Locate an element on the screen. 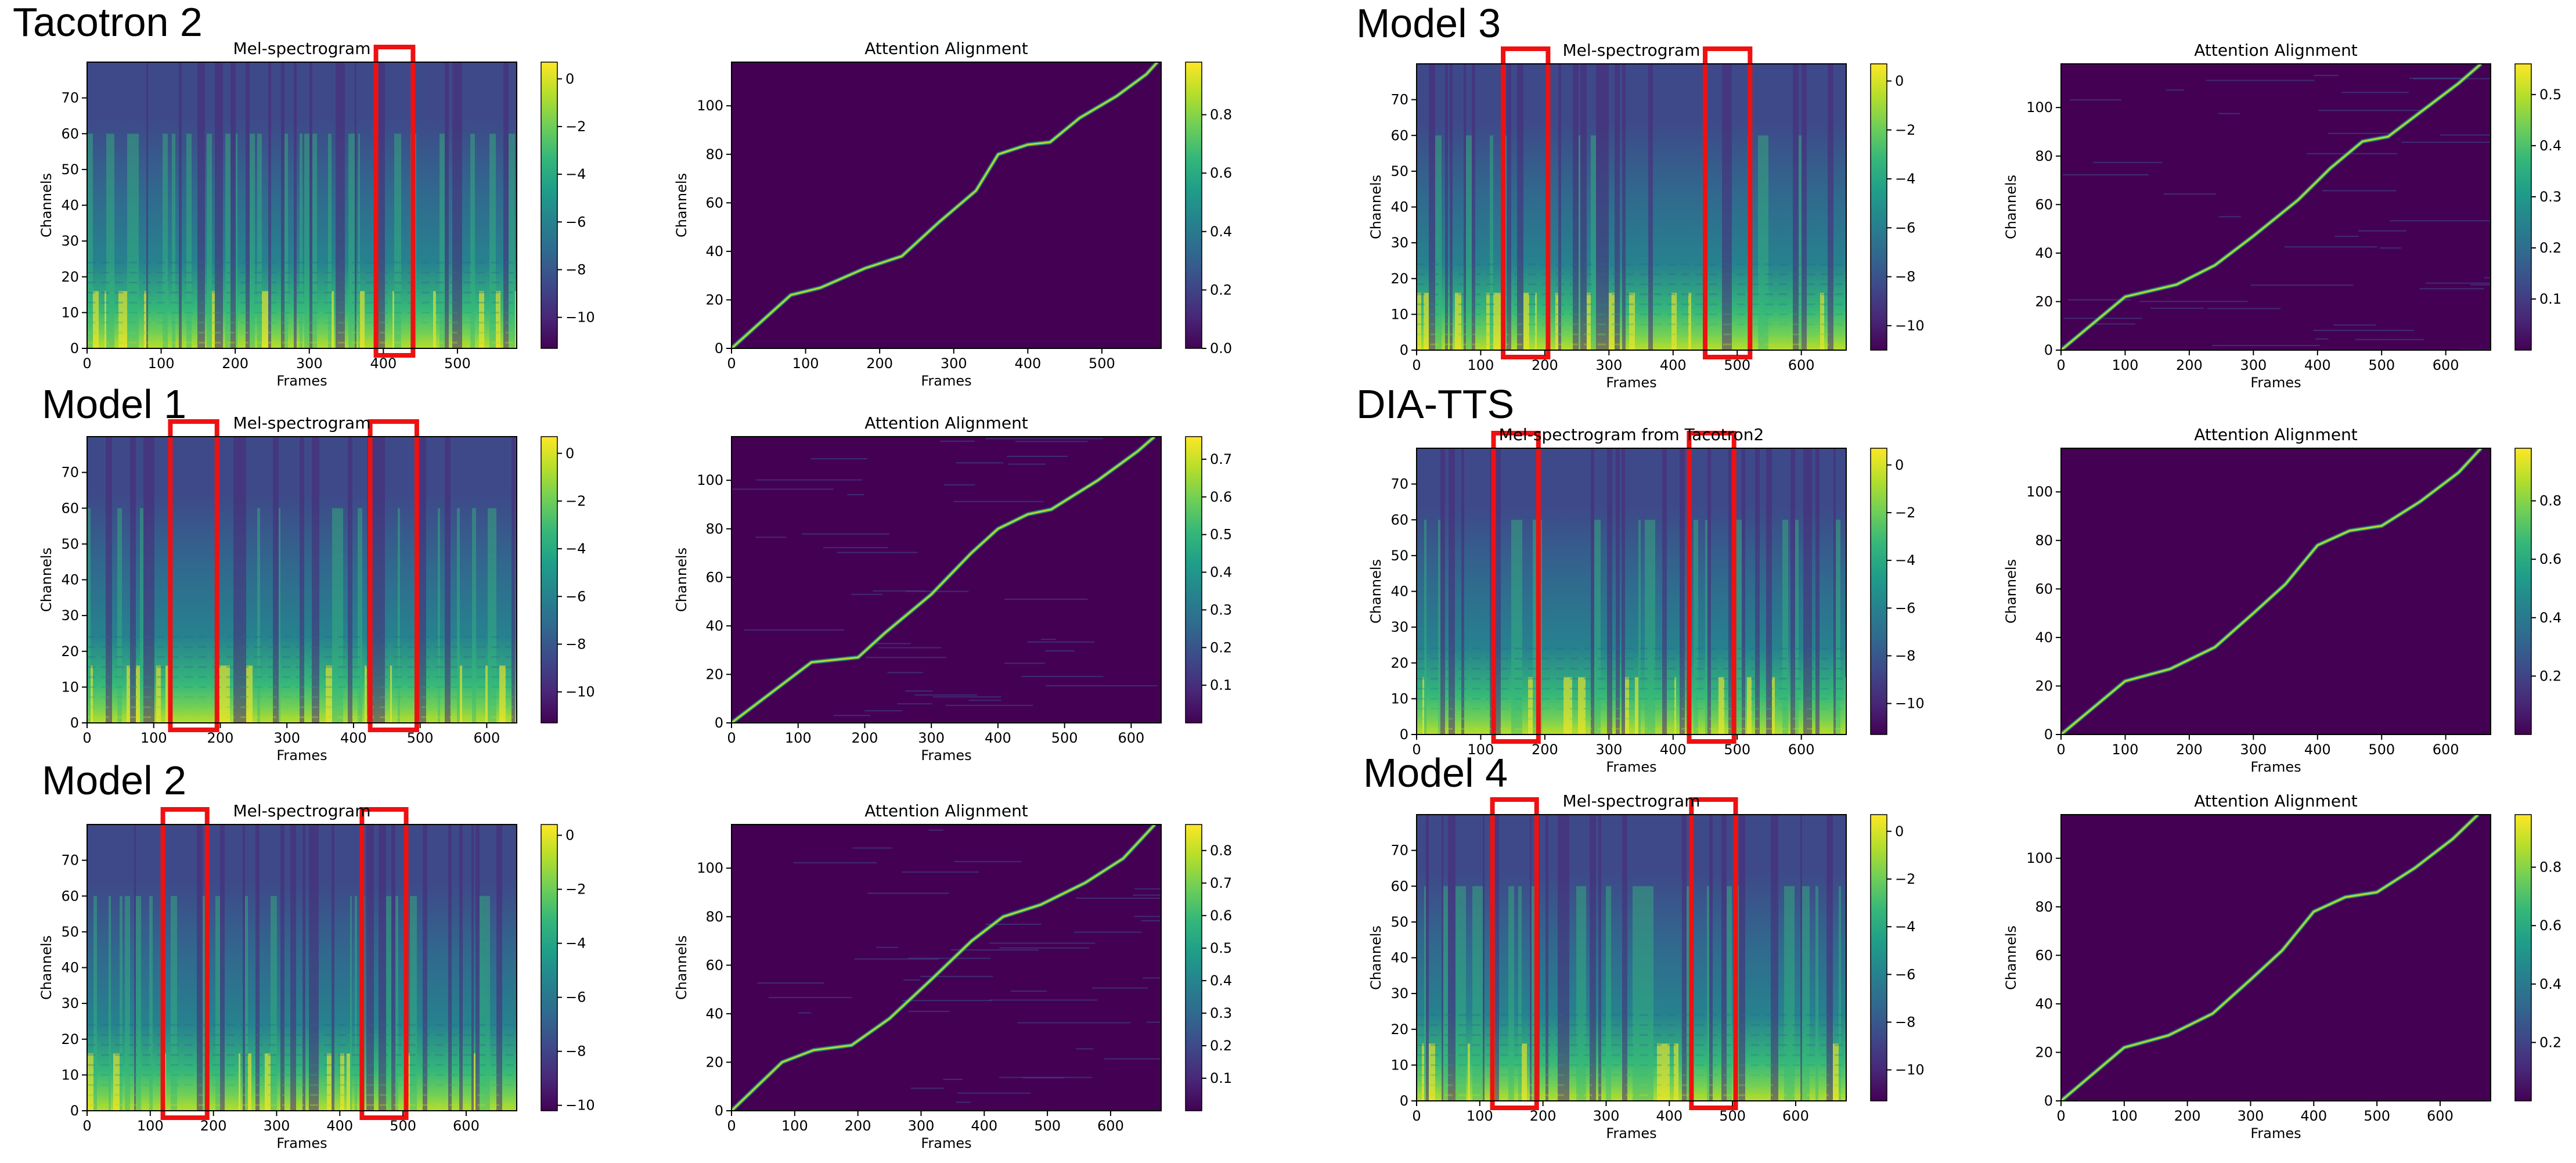 This screenshot has width=2576, height=1163. x-tick-label: 200 is located at coordinates (858, 1126).